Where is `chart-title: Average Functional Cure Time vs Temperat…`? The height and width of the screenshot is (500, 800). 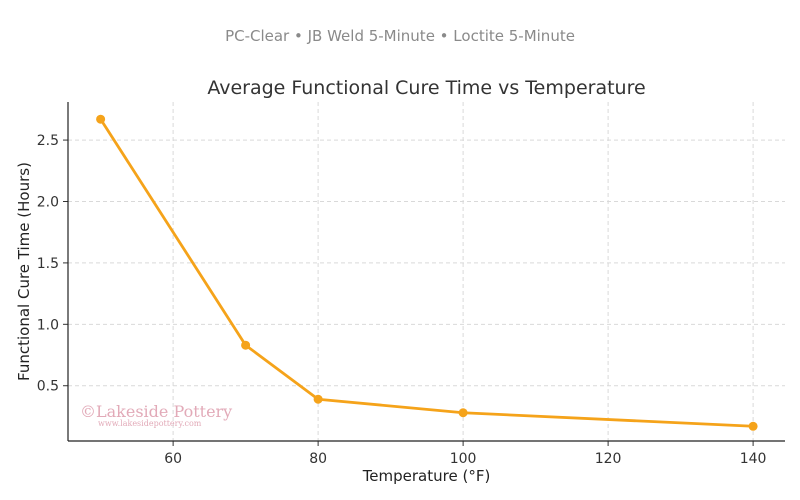 chart-title: Average Functional Cure Time vs Temperat… is located at coordinates (426, 88).